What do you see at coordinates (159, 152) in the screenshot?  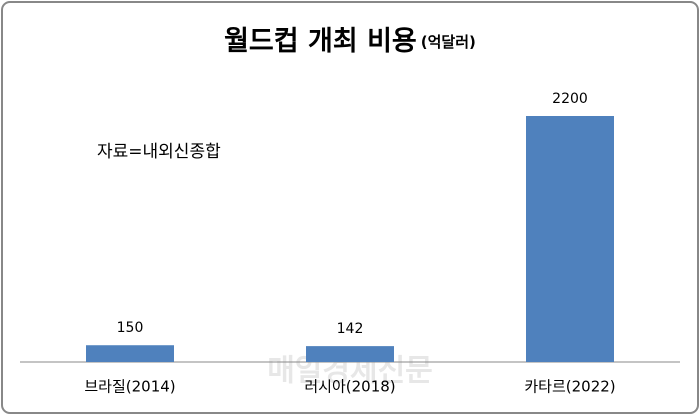 I see `annotation: 자료=내외신종합` at bounding box center [159, 152].